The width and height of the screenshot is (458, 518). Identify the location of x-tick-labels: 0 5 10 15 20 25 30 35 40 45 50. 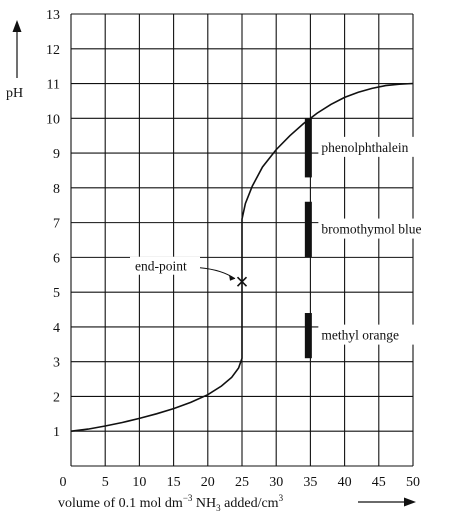
(240, 482).